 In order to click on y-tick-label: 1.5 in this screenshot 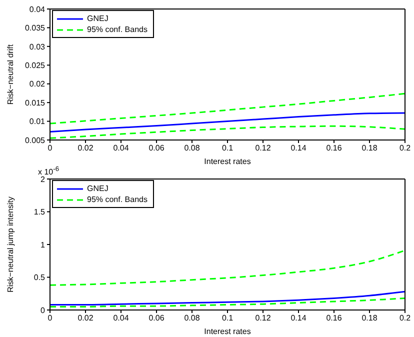, I will do `click(40, 212)`.